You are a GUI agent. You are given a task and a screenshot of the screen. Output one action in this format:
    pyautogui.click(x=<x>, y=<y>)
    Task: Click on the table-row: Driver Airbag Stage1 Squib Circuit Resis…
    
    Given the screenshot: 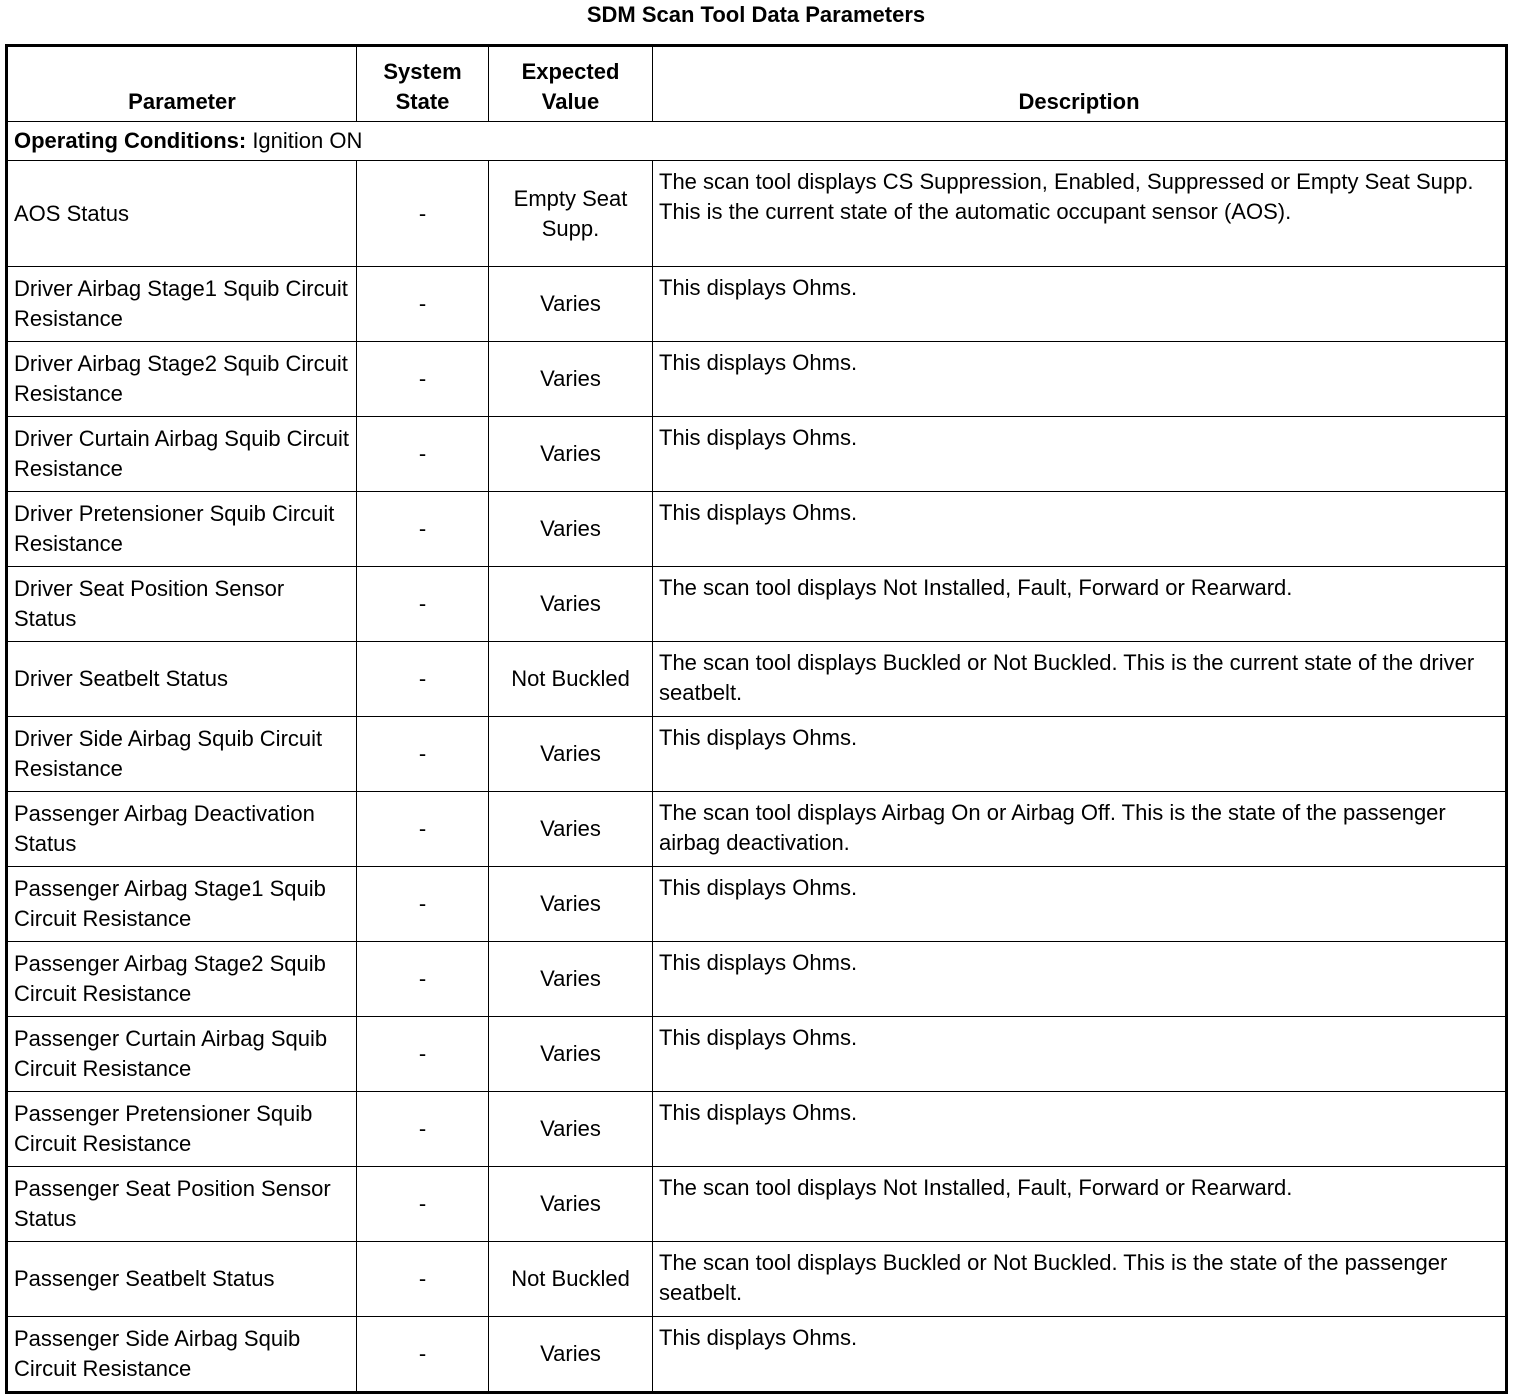 What is the action you would take?
    pyautogui.click(x=756, y=304)
    